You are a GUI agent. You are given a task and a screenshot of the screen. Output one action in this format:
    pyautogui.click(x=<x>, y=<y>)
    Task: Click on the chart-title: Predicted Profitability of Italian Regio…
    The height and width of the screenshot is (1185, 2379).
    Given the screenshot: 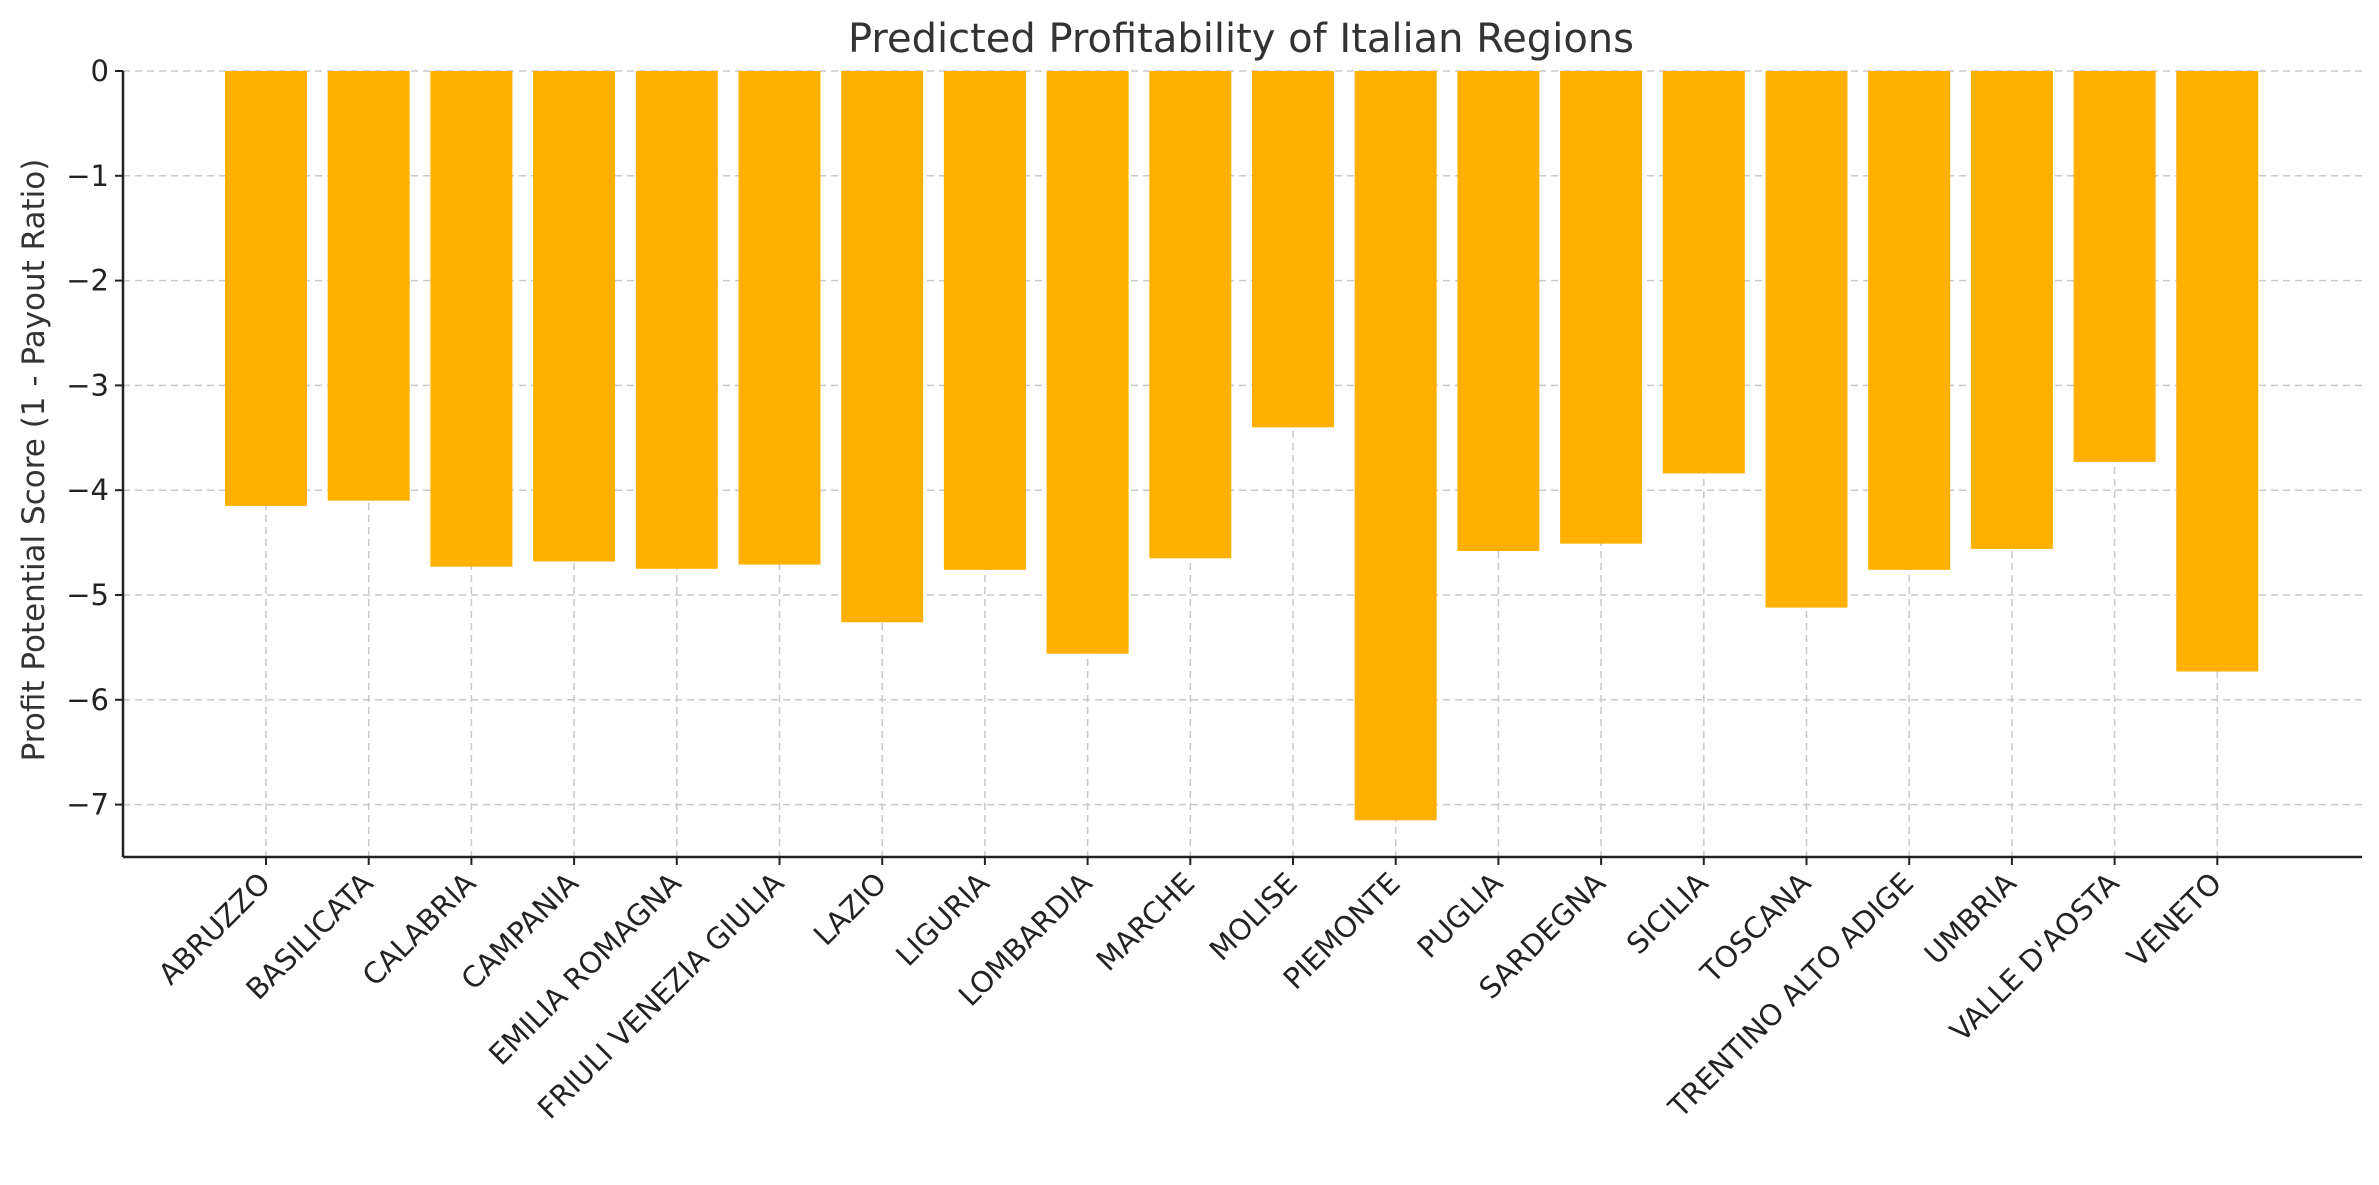 What is the action you would take?
    pyautogui.click(x=1241, y=39)
    